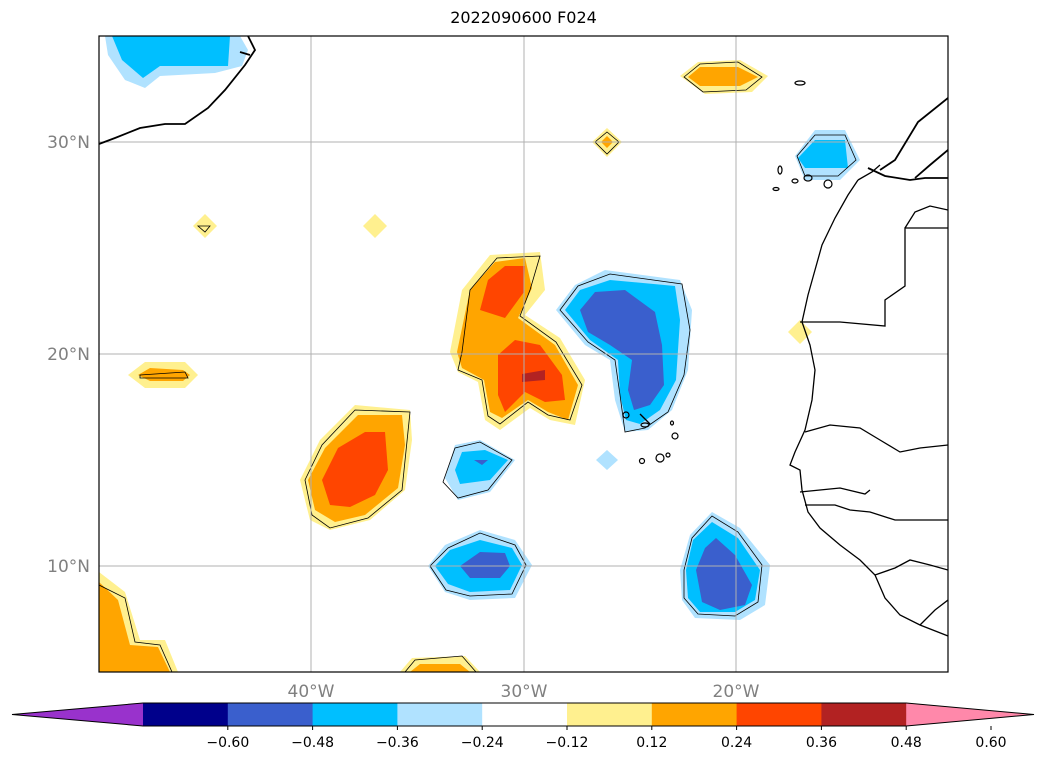 Image resolution: width=1047 pixels, height=765 pixels. What do you see at coordinates (821, 743) in the screenshot?
I see `colorbar-tick-label: 0.36` at bounding box center [821, 743].